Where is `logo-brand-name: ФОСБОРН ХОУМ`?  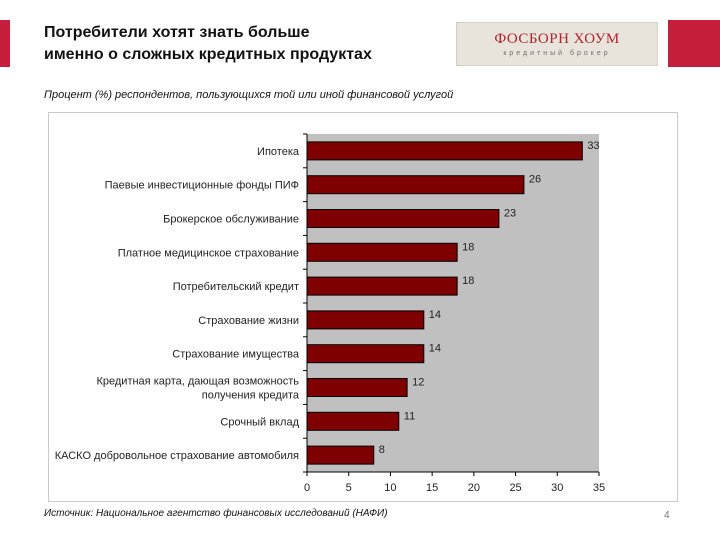 logo-brand-name: ФОСБОРН ХОУМ is located at coordinates (557, 39).